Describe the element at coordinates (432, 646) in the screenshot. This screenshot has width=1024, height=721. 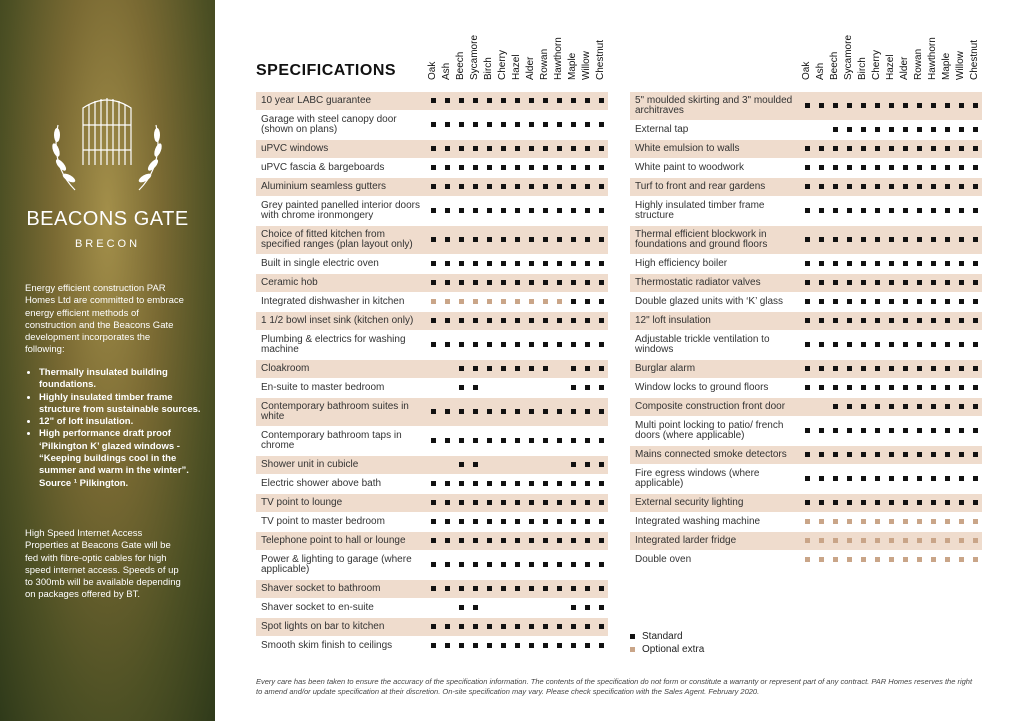
I see `spec-row: Smooth skim finish to ceilings` at that location.